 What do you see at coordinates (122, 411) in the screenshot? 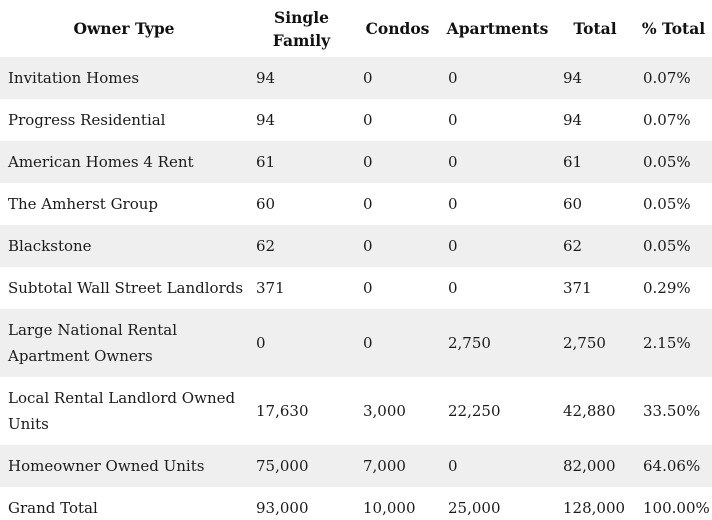
I see `owner-type-cell: Local Rental Landlord Owned Units` at bounding box center [122, 411].